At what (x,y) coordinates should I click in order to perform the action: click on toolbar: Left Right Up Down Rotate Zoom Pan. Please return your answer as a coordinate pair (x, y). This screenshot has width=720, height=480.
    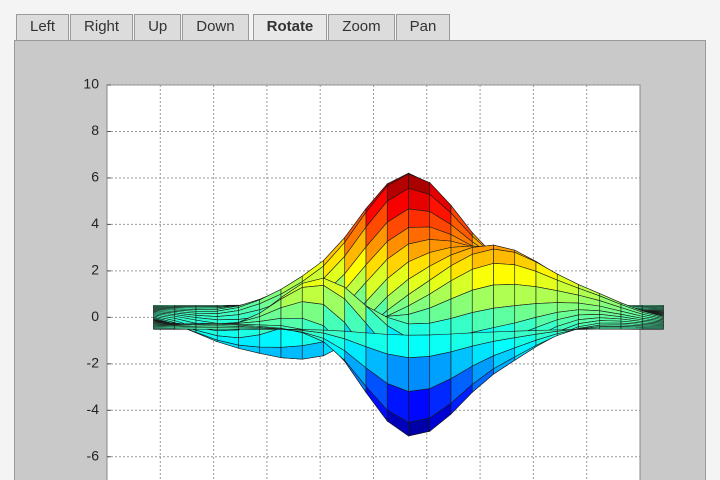
    Looking at the image, I should click on (233, 27).